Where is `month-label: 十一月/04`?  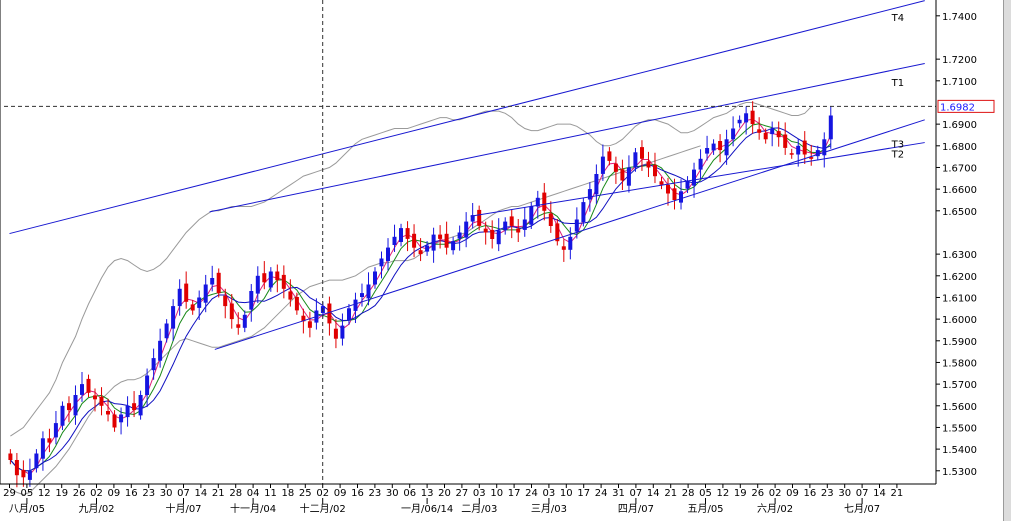 month-label: 十一月/04 is located at coordinates (253, 508).